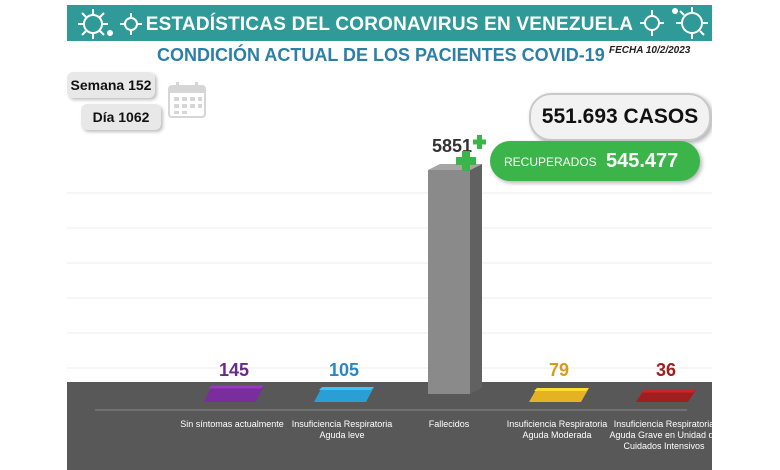 This screenshot has width=780, height=470. Describe the element at coordinates (620, 117) in the screenshot. I see `total-cases-badge: 551.693 CASOS` at that location.